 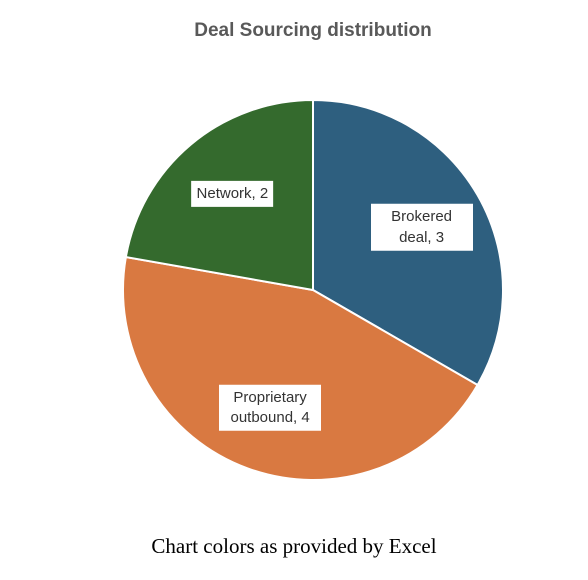 What do you see at coordinates (232, 194) in the screenshot?
I see `data-label: Network, 2` at bounding box center [232, 194].